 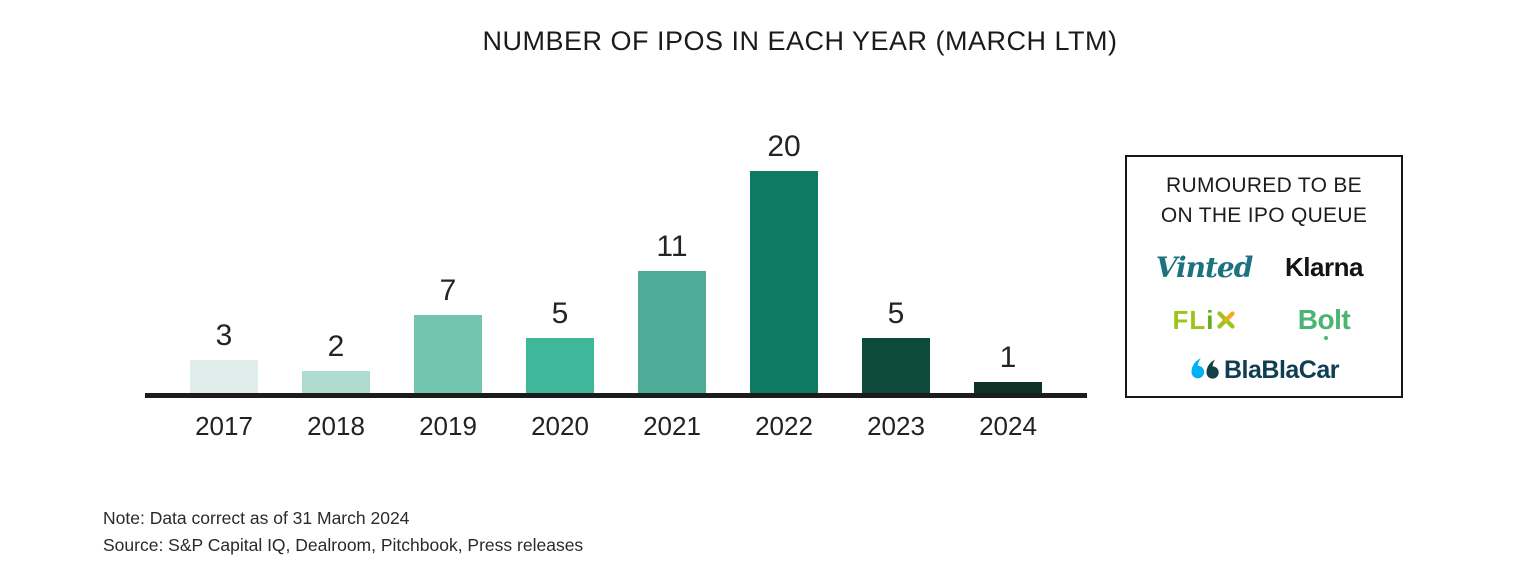 I want to click on x-axis-labels: 2017 2018 2019 2020 2021 2022 2023 2024, so click(x=616, y=426).